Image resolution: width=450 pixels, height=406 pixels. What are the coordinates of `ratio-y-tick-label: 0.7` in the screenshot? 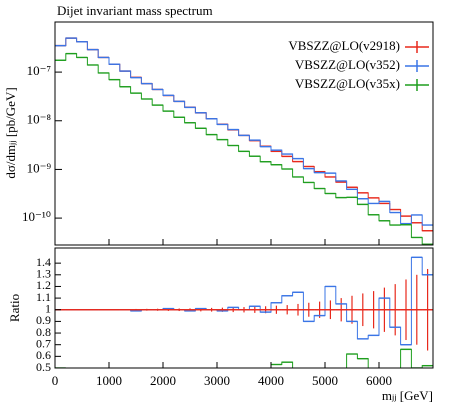 It's located at (43, 343).